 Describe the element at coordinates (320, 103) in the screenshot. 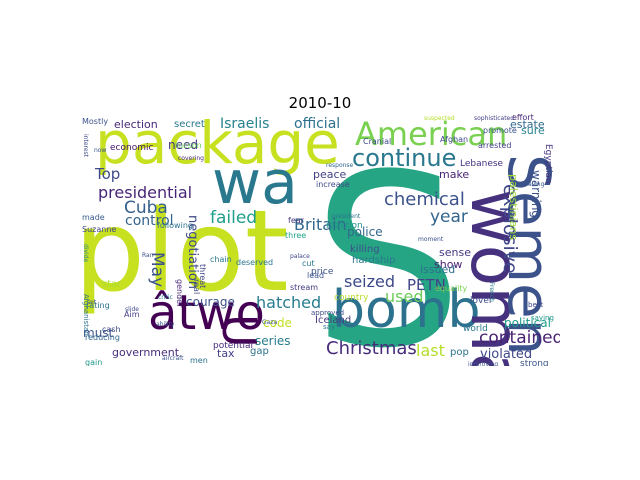

I see `chart-title: 2010-10` at that location.